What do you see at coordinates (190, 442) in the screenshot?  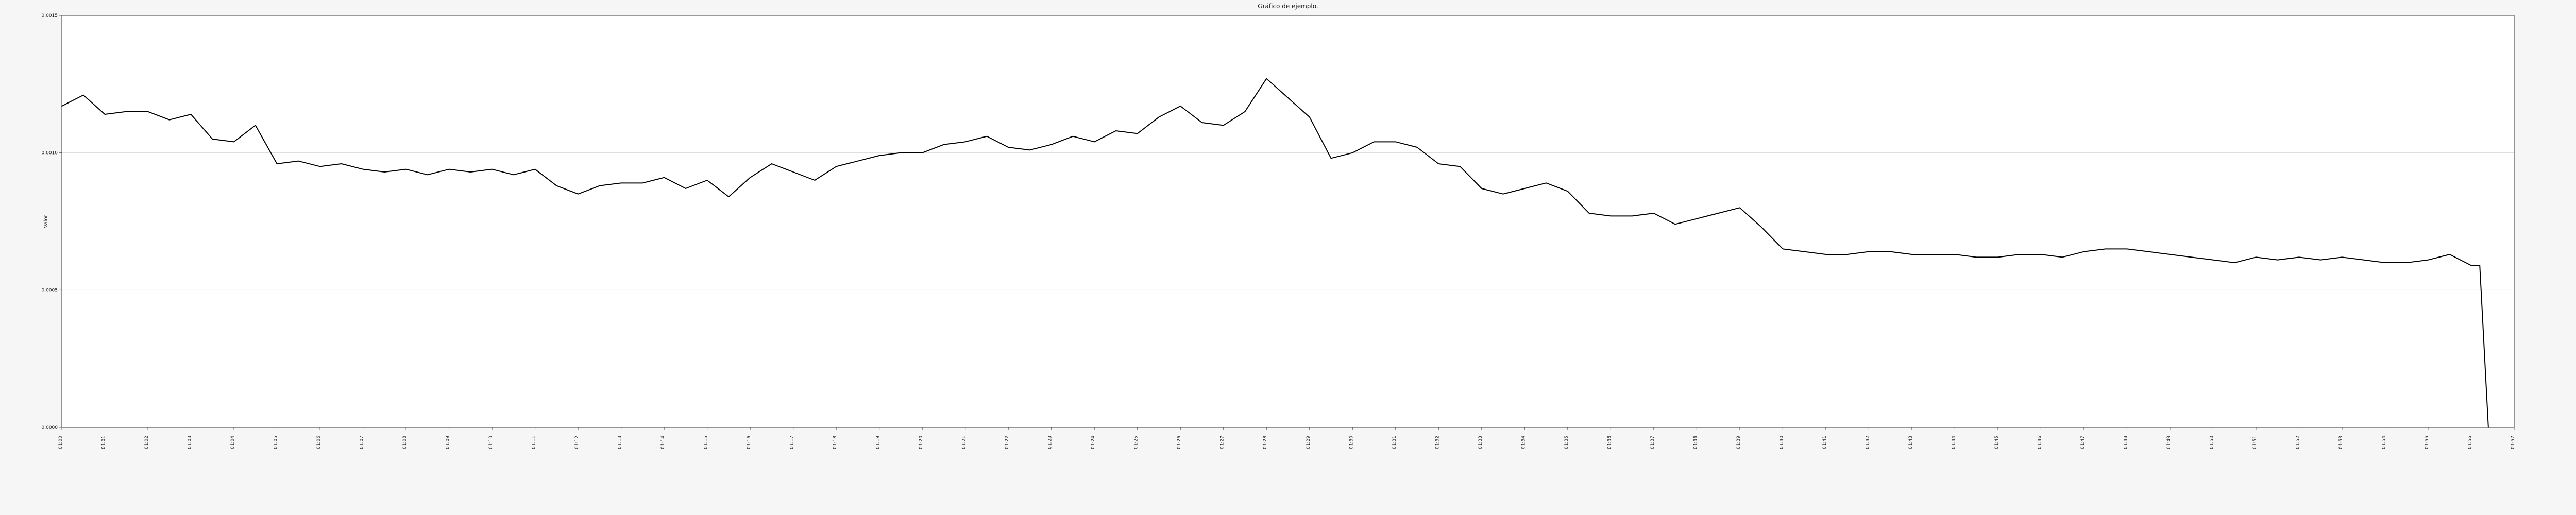 I see `x-tick-label: 01:03` at bounding box center [190, 442].